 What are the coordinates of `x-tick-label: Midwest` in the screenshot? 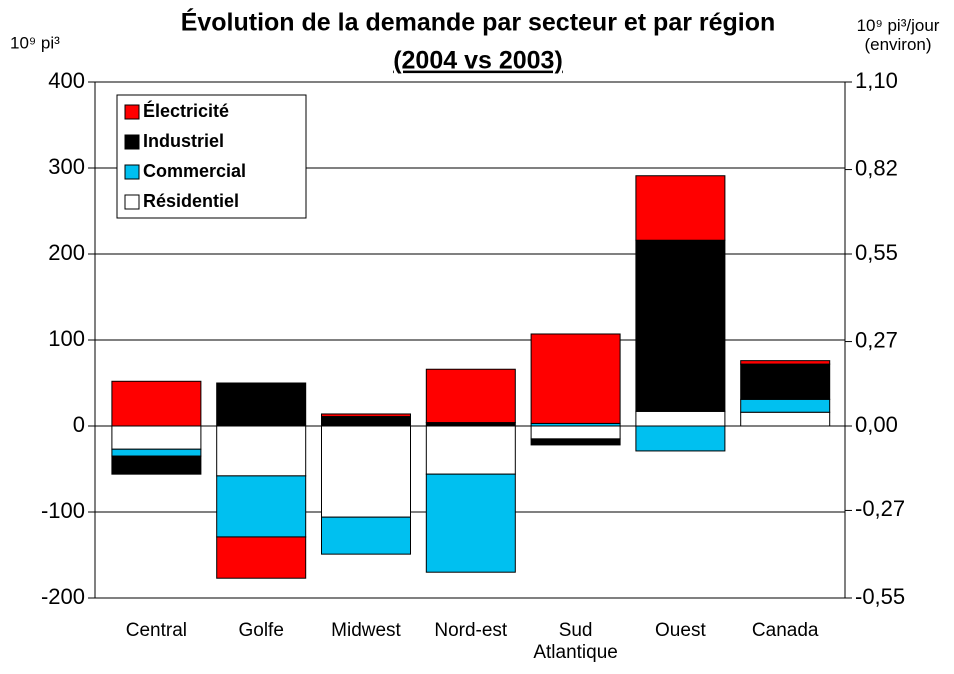 It's located at (366, 630).